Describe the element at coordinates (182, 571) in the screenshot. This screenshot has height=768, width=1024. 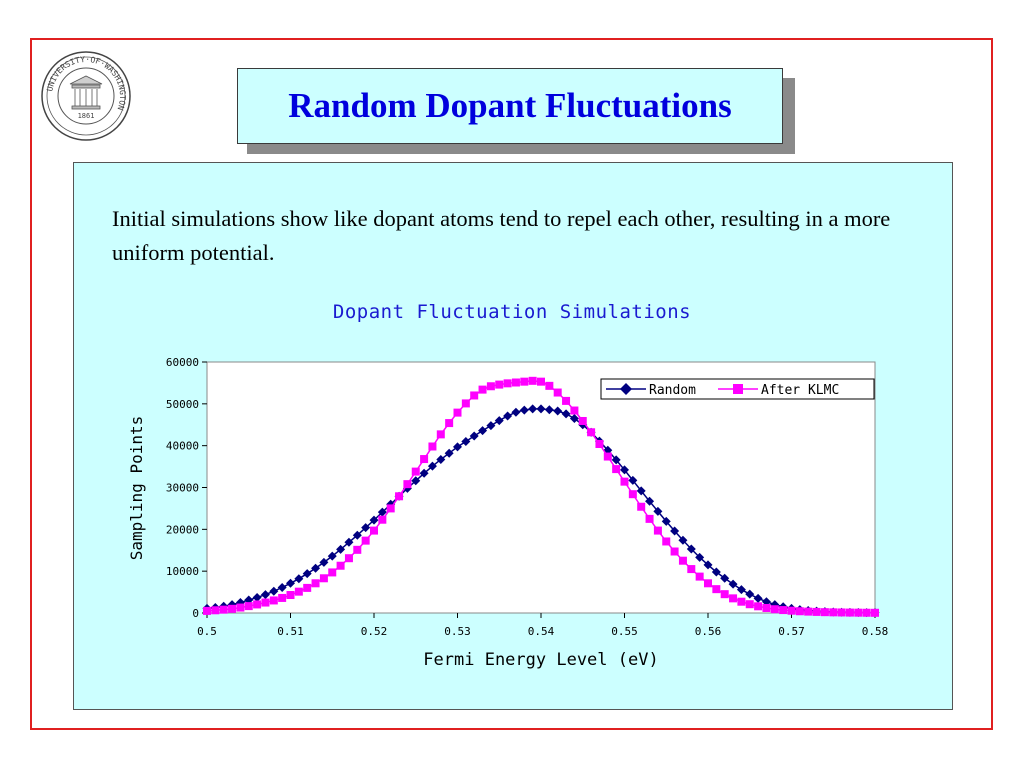
I see `y-tick-label: 10000` at that location.